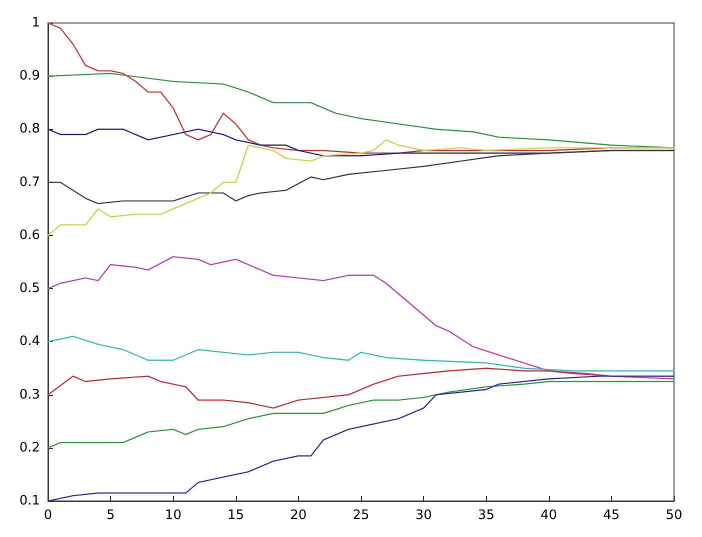  Describe the element at coordinates (236, 515) in the screenshot. I see `x-tick-label: 15` at that location.